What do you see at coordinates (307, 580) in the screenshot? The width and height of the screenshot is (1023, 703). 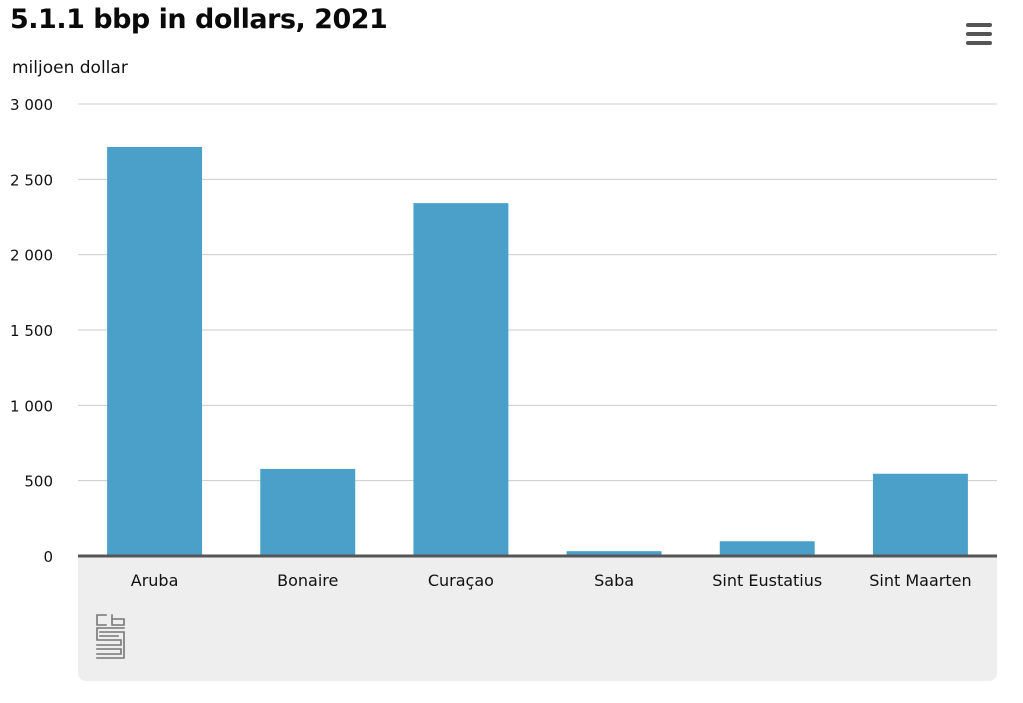 I see `x-category-label: Bonaire` at bounding box center [307, 580].